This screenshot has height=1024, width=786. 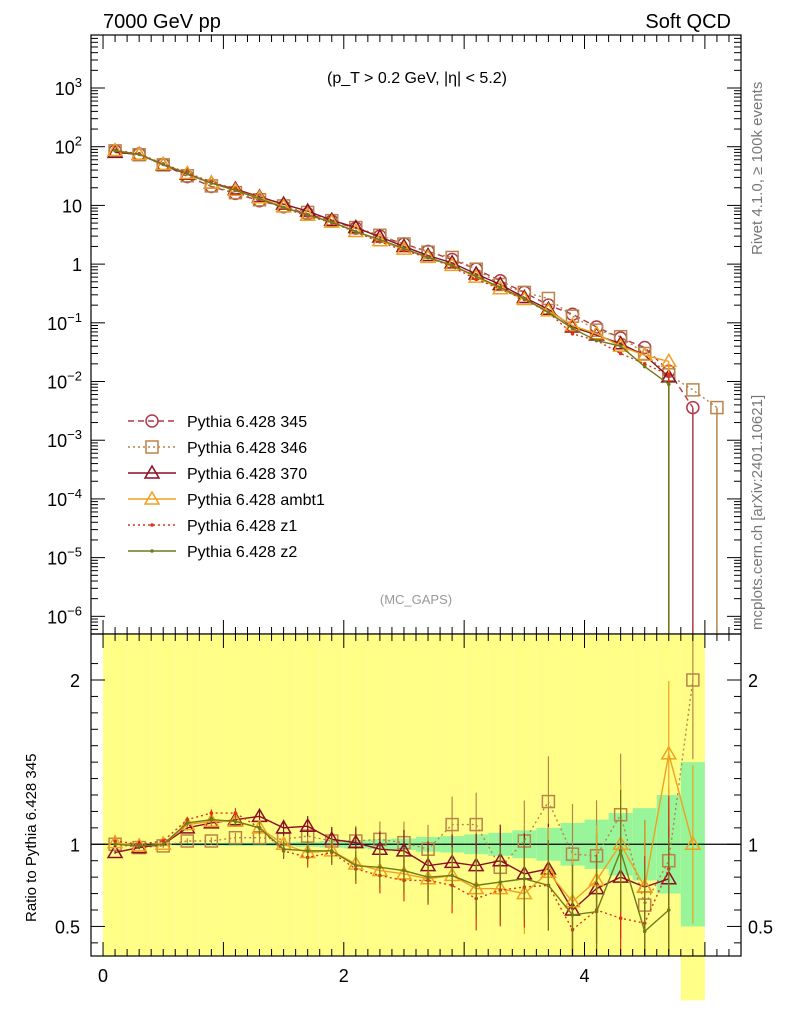 What do you see at coordinates (247, 422) in the screenshot?
I see `legend-label: Pythia 6.428 345` at bounding box center [247, 422].